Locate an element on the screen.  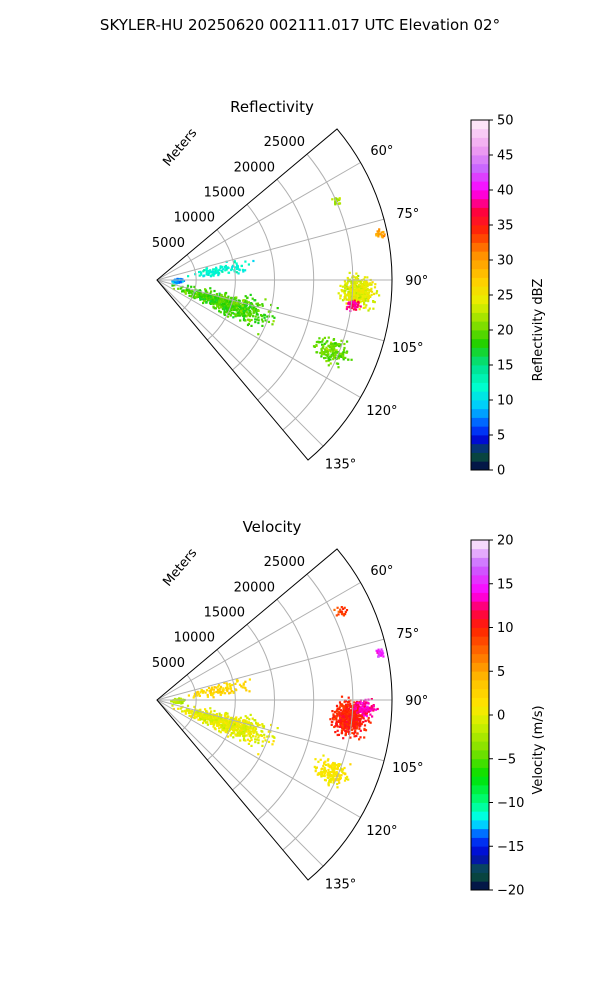
reflectivity-radial-axis-label: Meters is located at coordinates (180, 148).